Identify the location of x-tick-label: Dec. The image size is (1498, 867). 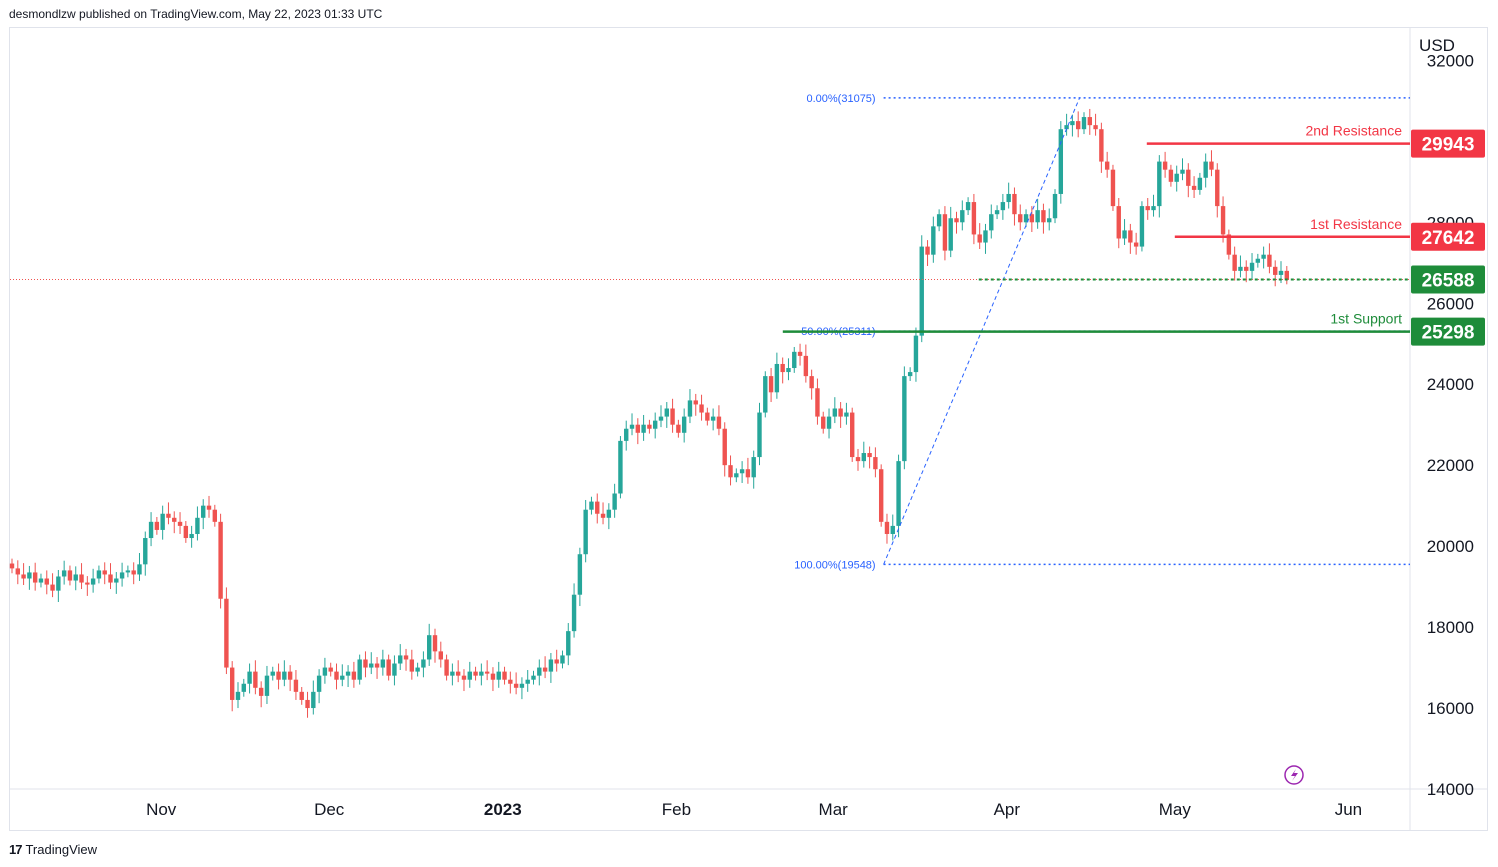
(329, 809).